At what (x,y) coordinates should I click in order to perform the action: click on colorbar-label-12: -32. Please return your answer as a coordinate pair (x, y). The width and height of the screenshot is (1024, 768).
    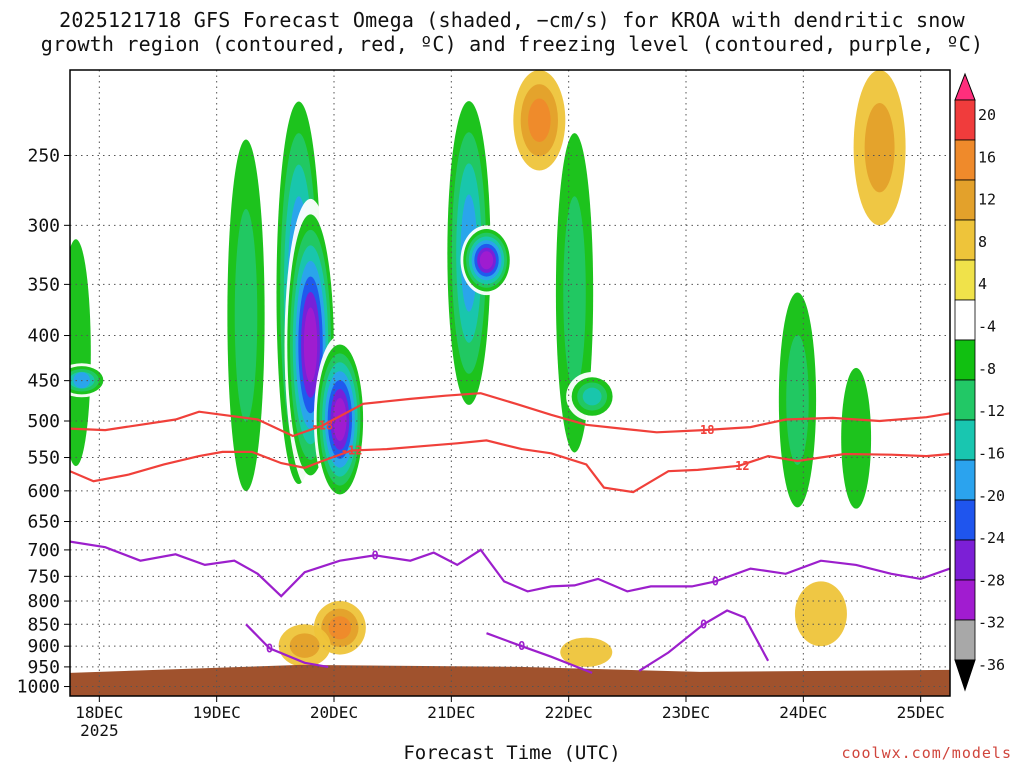
    Looking at the image, I should click on (991, 623).